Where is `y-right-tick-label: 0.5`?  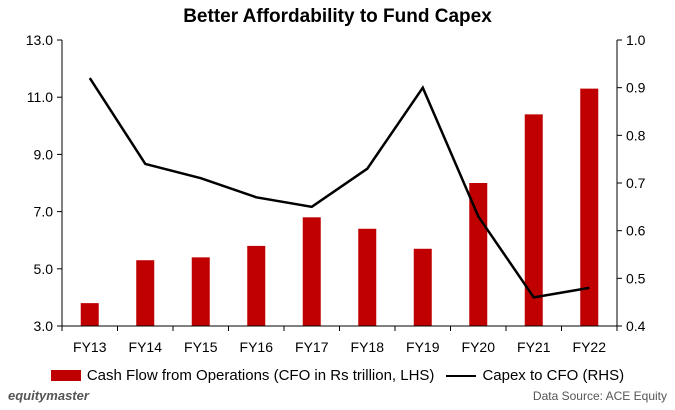
y-right-tick-label: 0.5 is located at coordinates (636, 278).